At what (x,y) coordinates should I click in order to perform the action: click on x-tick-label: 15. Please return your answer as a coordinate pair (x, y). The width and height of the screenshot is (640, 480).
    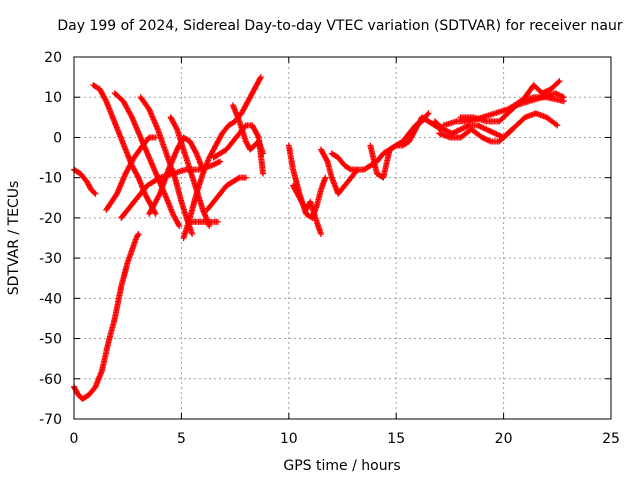
    Looking at the image, I should click on (396, 439).